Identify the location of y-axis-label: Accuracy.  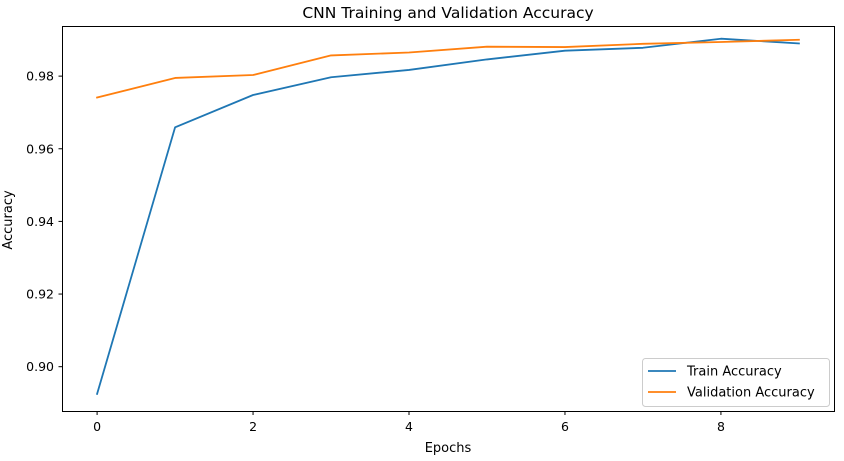
(8, 220).